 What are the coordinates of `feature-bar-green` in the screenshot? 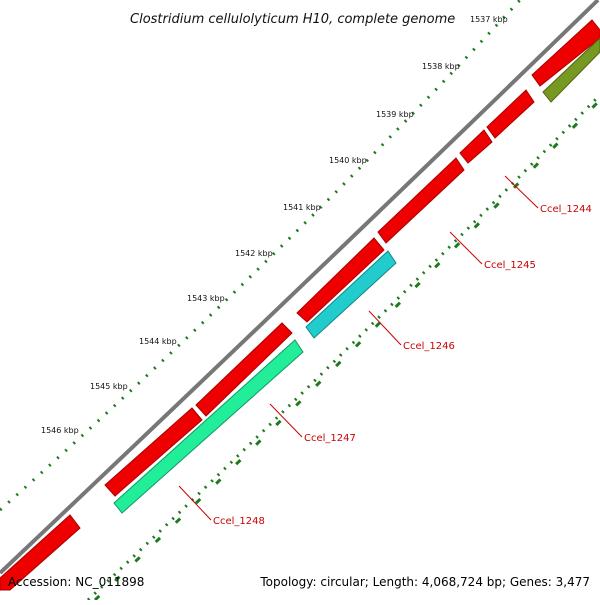 It's located at (208, 426).